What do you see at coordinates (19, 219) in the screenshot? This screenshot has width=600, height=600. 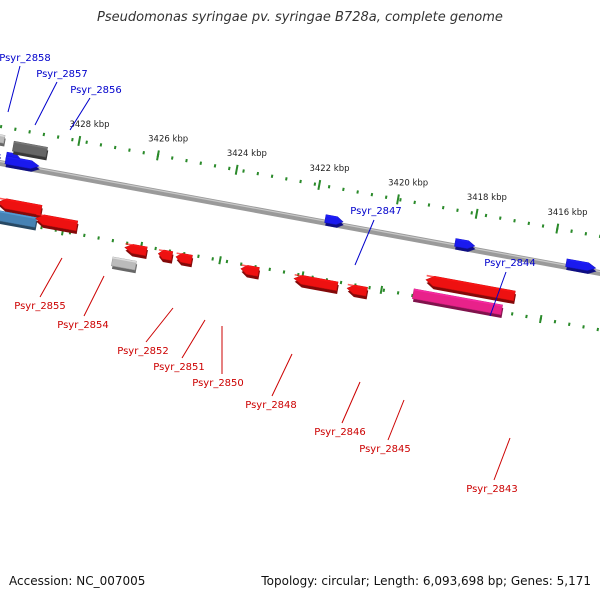 I see `gene-box-steel` at bounding box center [19, 219].